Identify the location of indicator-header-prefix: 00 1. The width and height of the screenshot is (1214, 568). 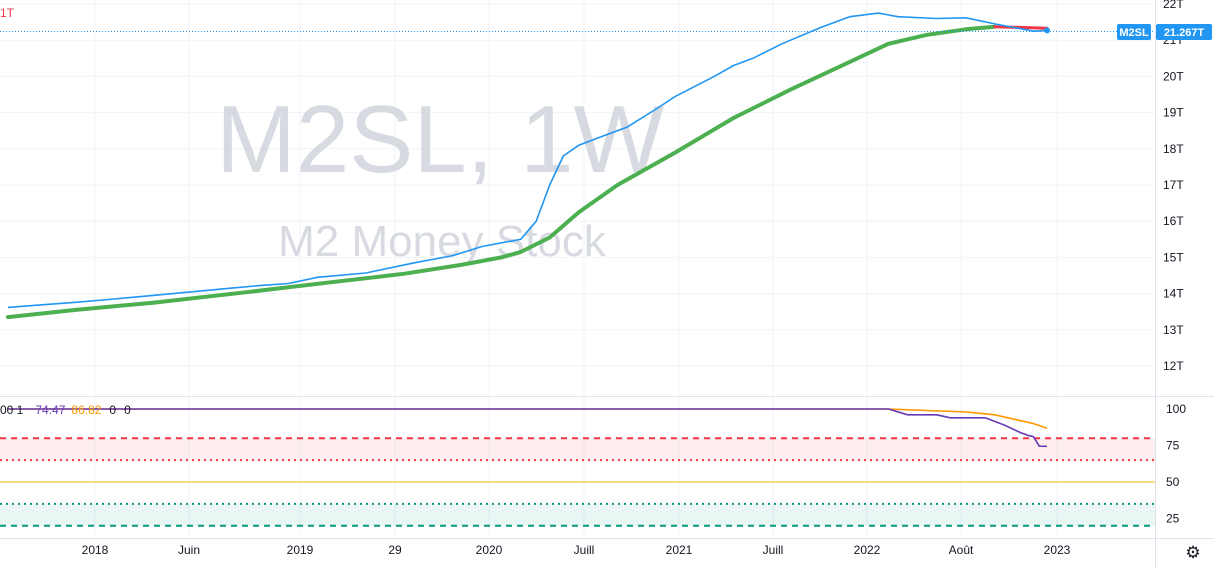
(12, 410).